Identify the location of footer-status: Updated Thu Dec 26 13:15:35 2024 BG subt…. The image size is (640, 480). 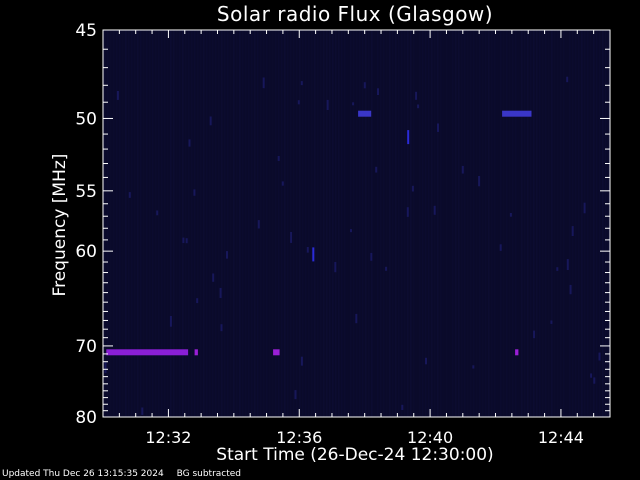
(126, 474).